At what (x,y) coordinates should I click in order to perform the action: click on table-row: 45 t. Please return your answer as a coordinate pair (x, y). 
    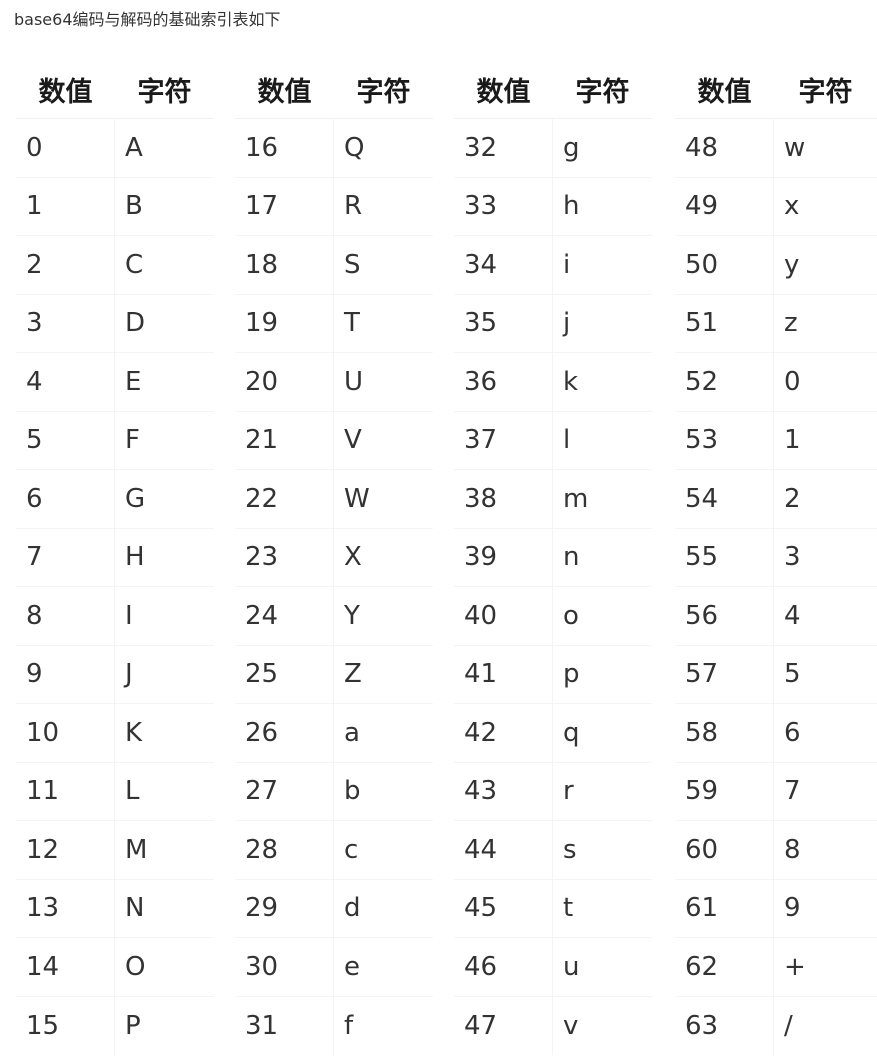
    Looking at the image, I should click on (553, 908).